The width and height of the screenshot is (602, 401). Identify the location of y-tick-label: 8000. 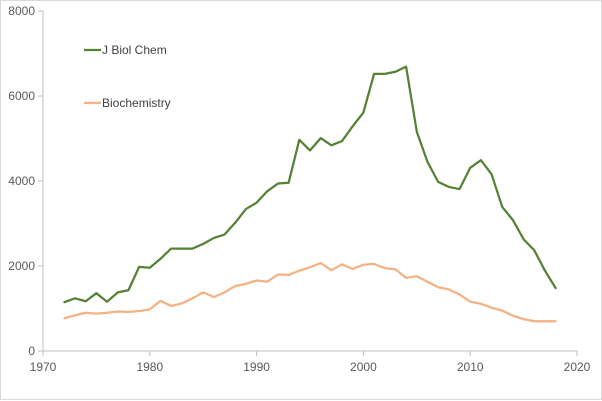
(21, 11).